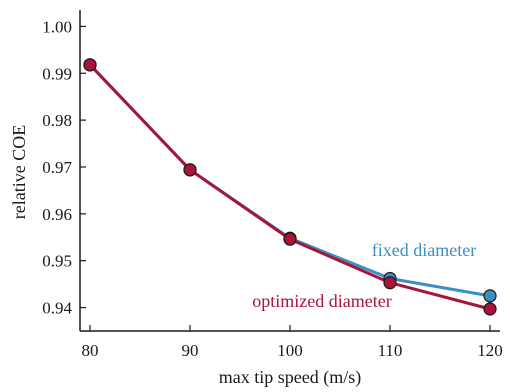 The height and width of the screenshot is (392, 510). Describe the element at coordinates (390, 350) in the screenshot. I see `x-tick-label: 110` at that location.